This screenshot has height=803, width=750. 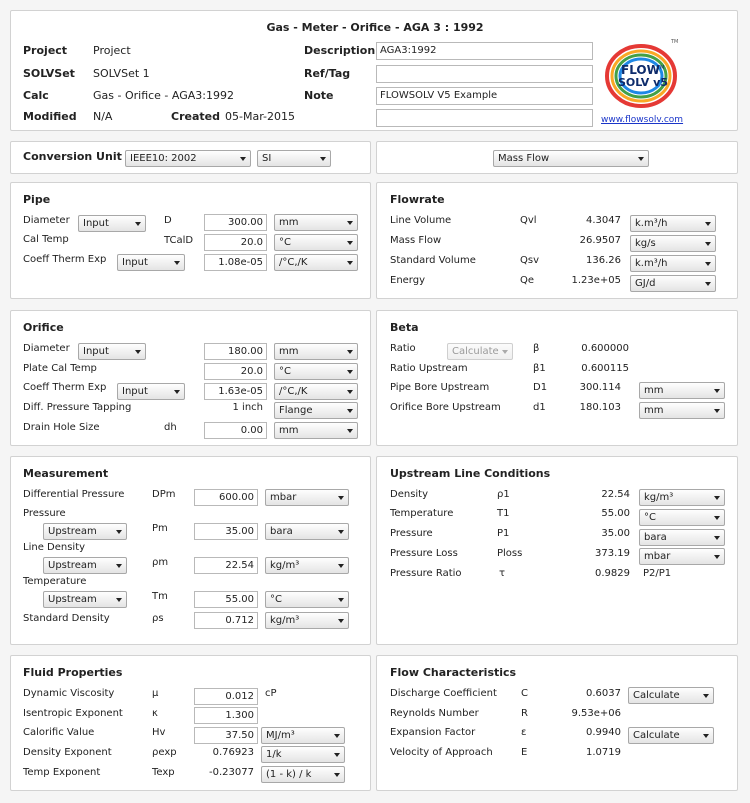 I want to click on flowchar-expansion-symbol: ε, so click(x=524, y=732).